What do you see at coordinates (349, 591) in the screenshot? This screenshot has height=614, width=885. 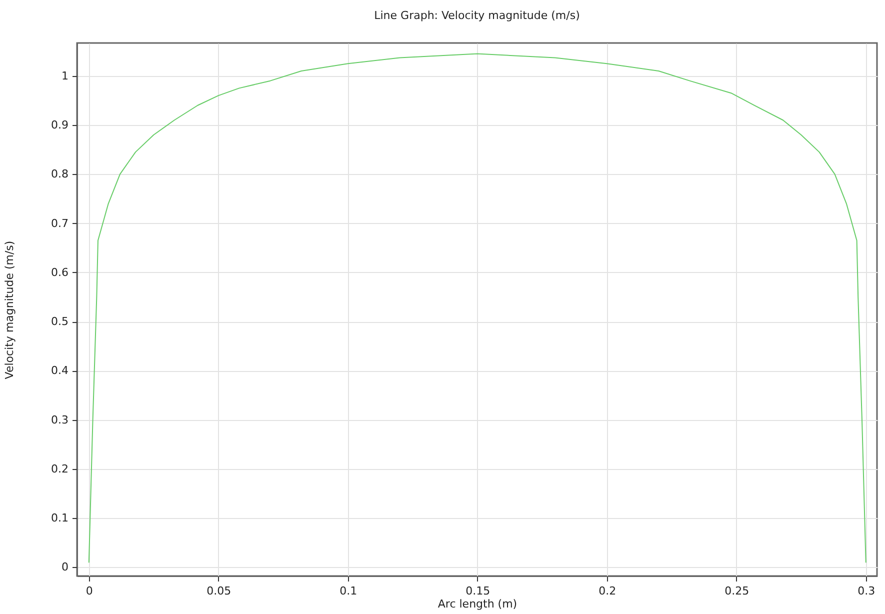 I see `x-tick-label: 0.1` at bounding box center [349, 591].